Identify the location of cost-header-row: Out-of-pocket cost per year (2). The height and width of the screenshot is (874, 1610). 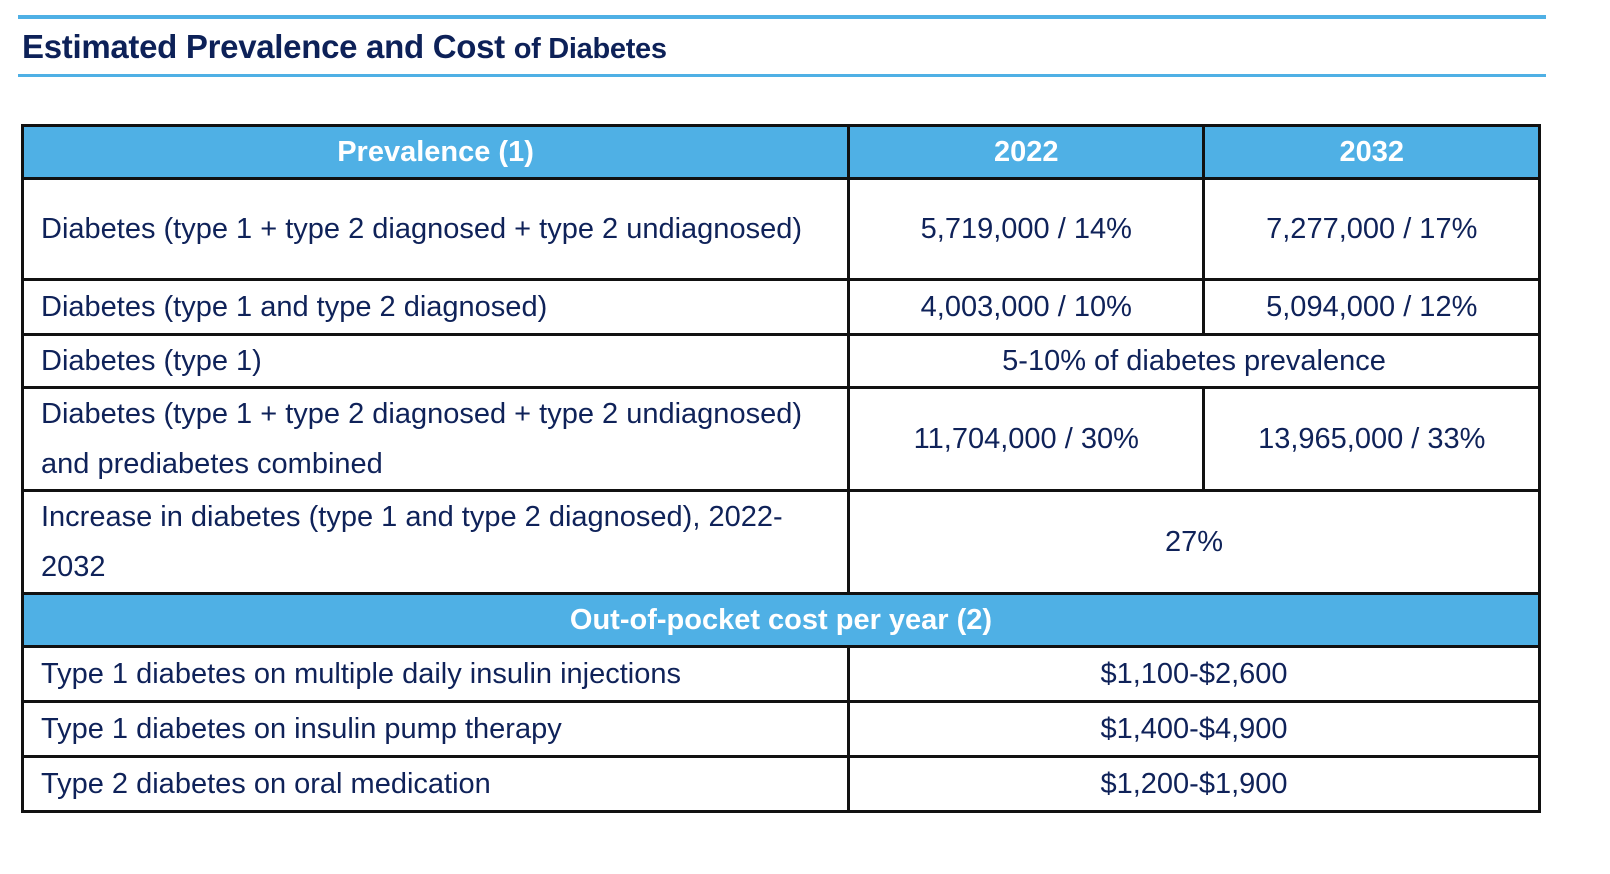
(781, 620).